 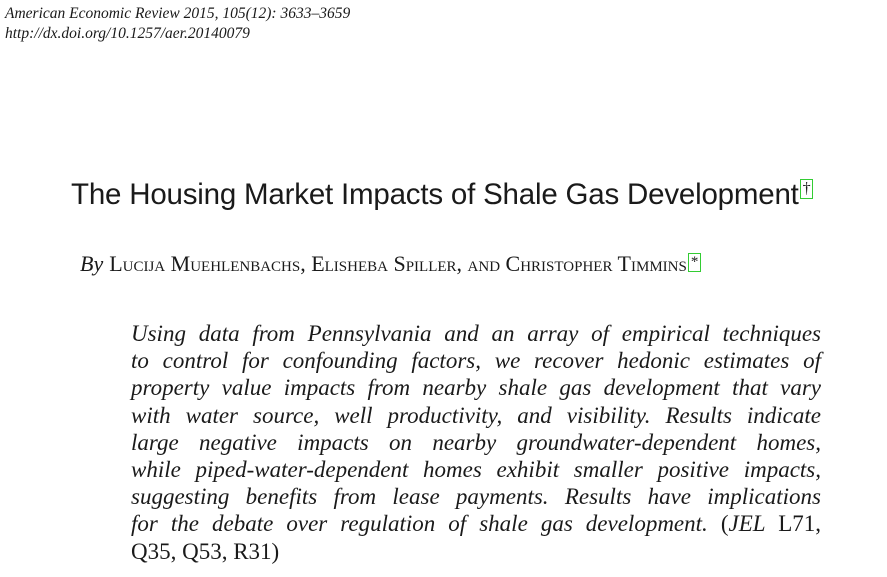 I want to click on jel-codes-rest: Q35, Q53, R31), so click(x=205, y=551).